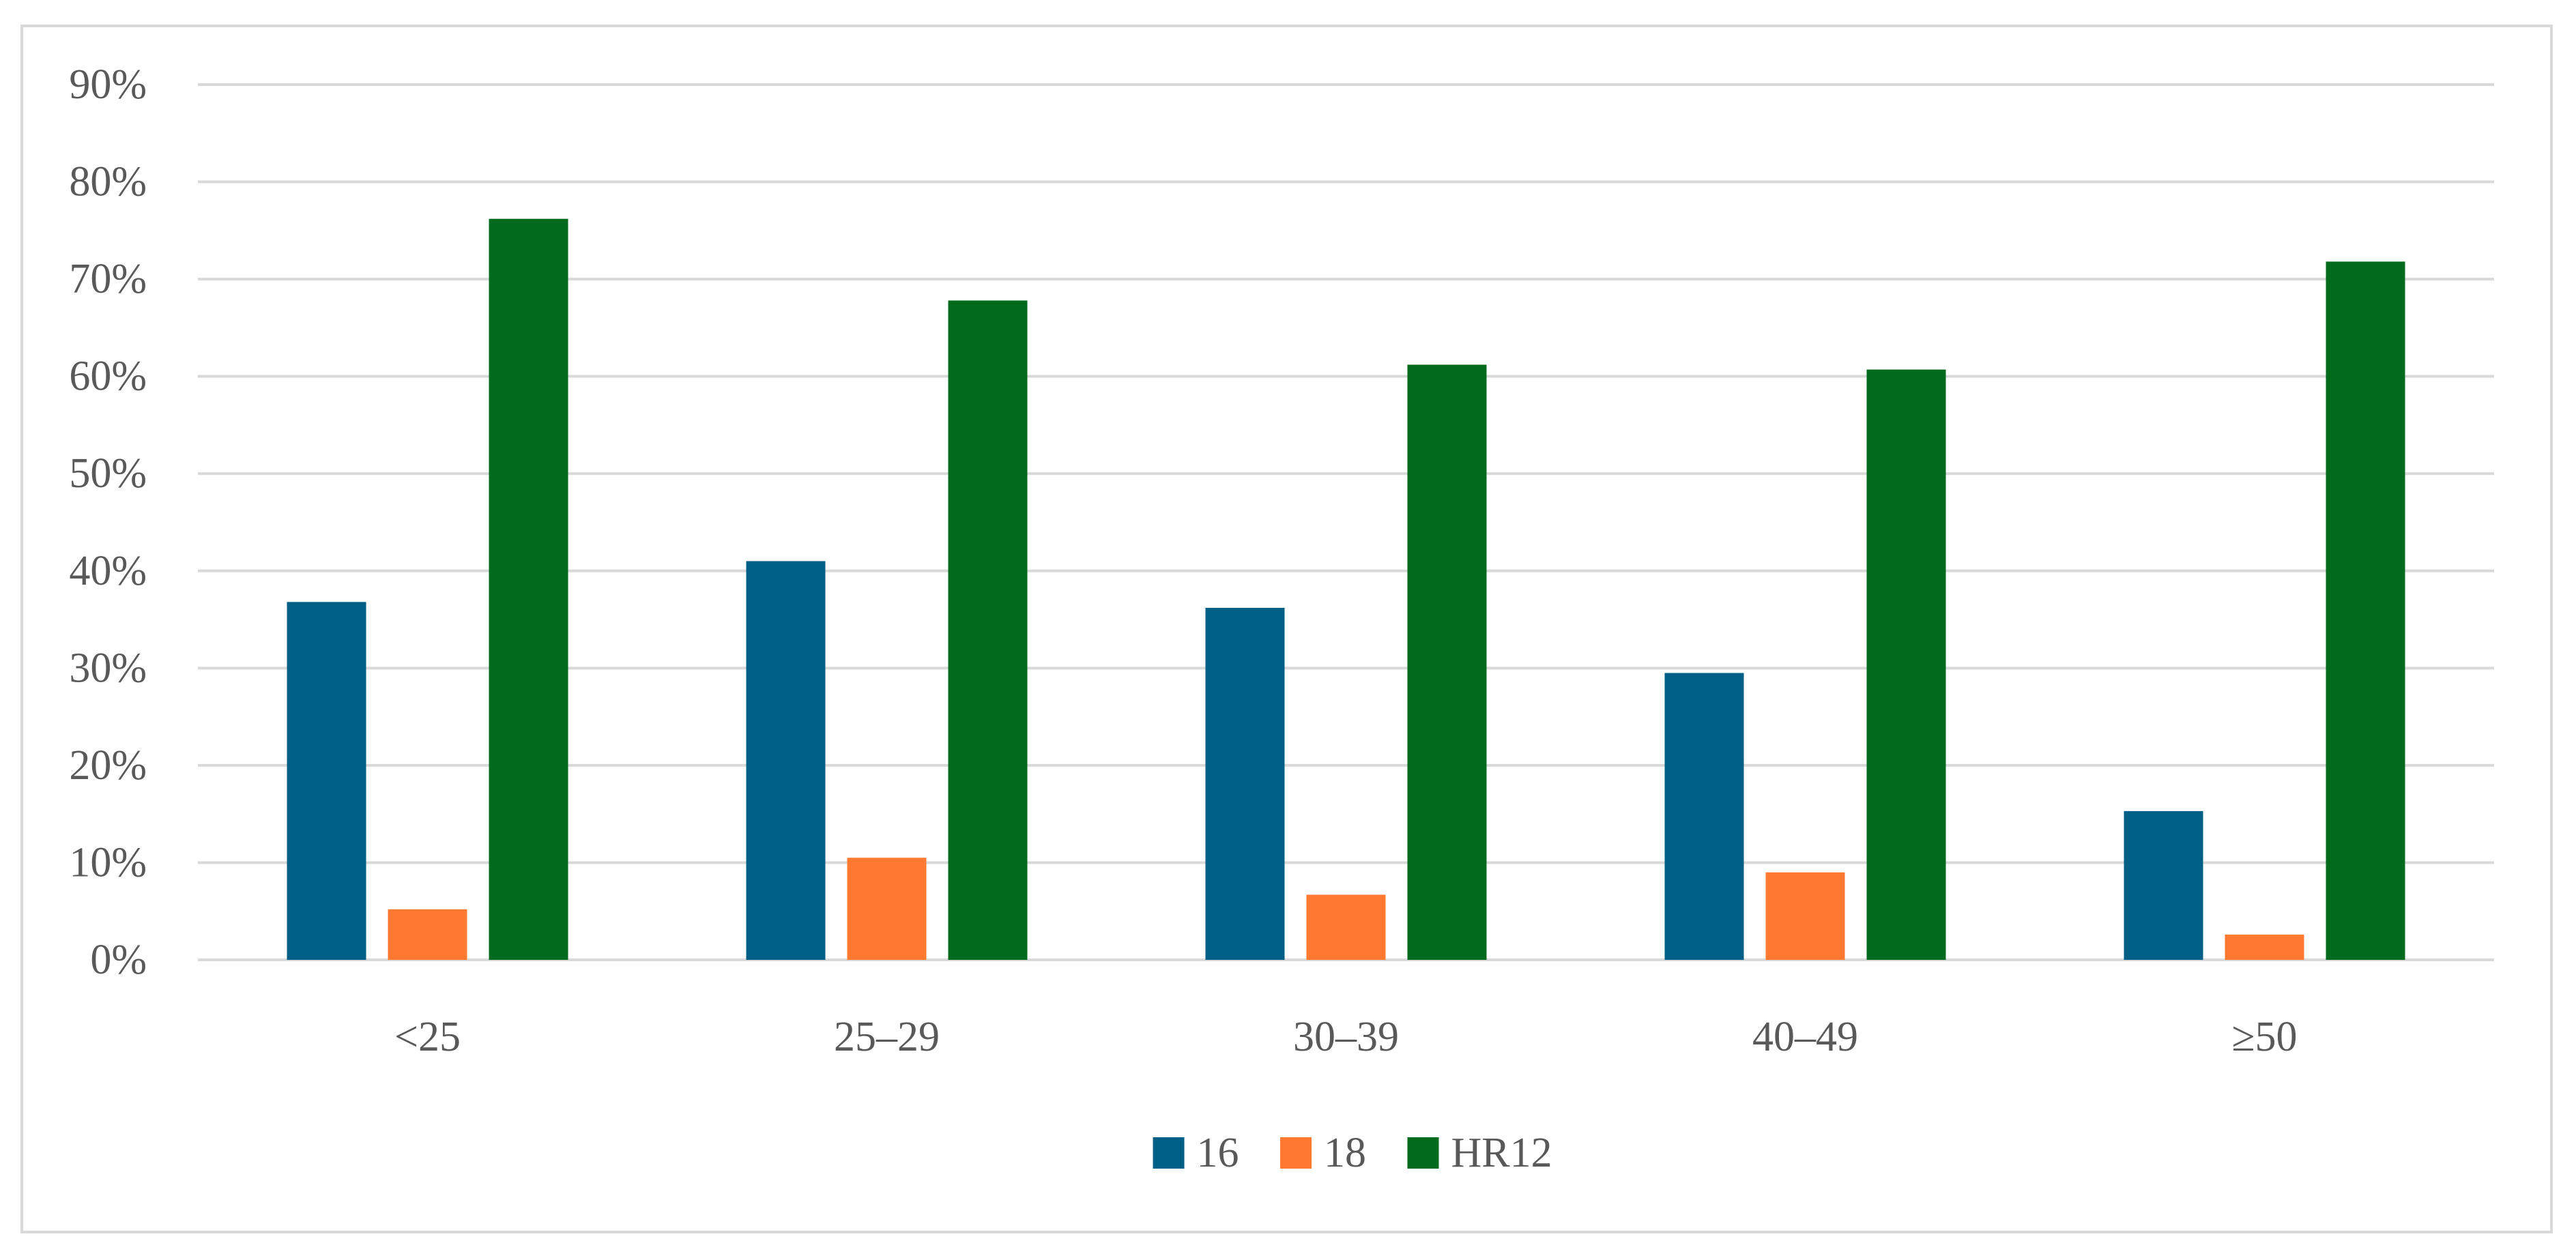 This screenshot has height=1258, width=2576. Describe the element at coordinates (1805, 1037) in the screenshot. I see `x-tick-label: 40–49` at that location.